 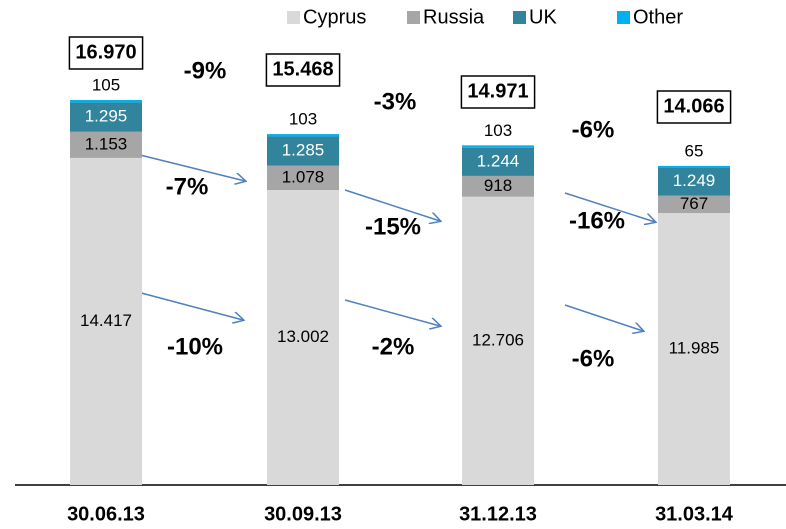 I want to click on annotation: -2%, so click(x=393, y=346).